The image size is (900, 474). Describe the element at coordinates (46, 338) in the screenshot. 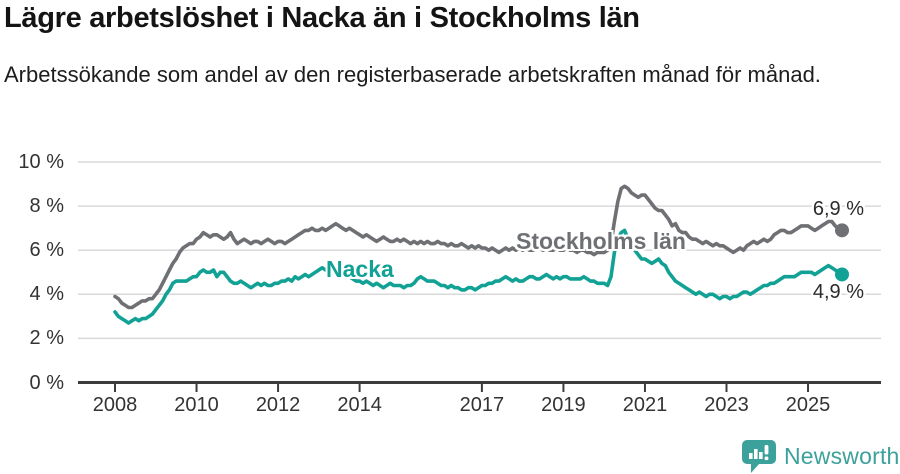

I see `y-axis-label: 2 %` at that location.